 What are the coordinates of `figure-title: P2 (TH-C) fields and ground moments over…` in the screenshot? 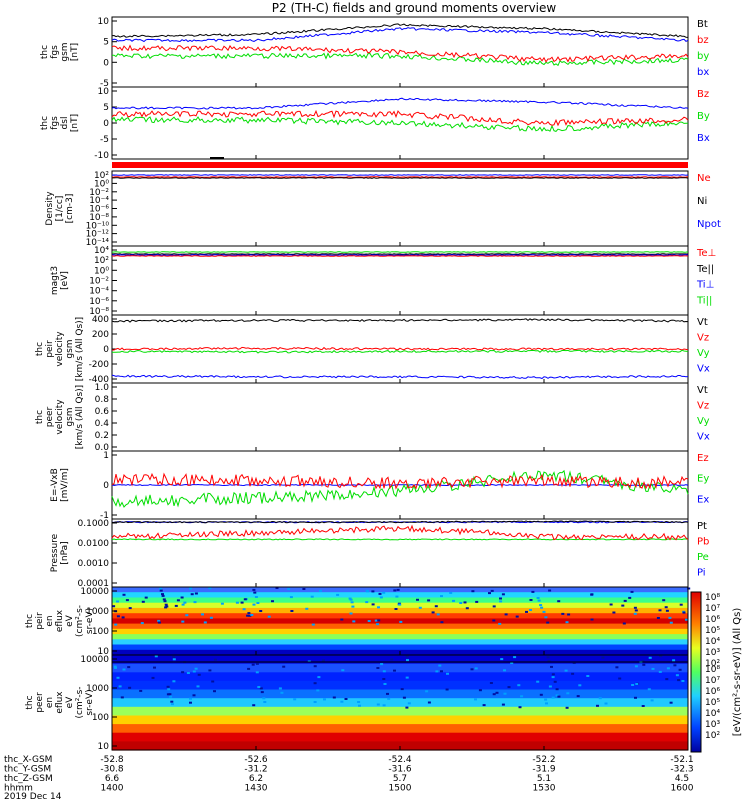 It's located at (414, 8).